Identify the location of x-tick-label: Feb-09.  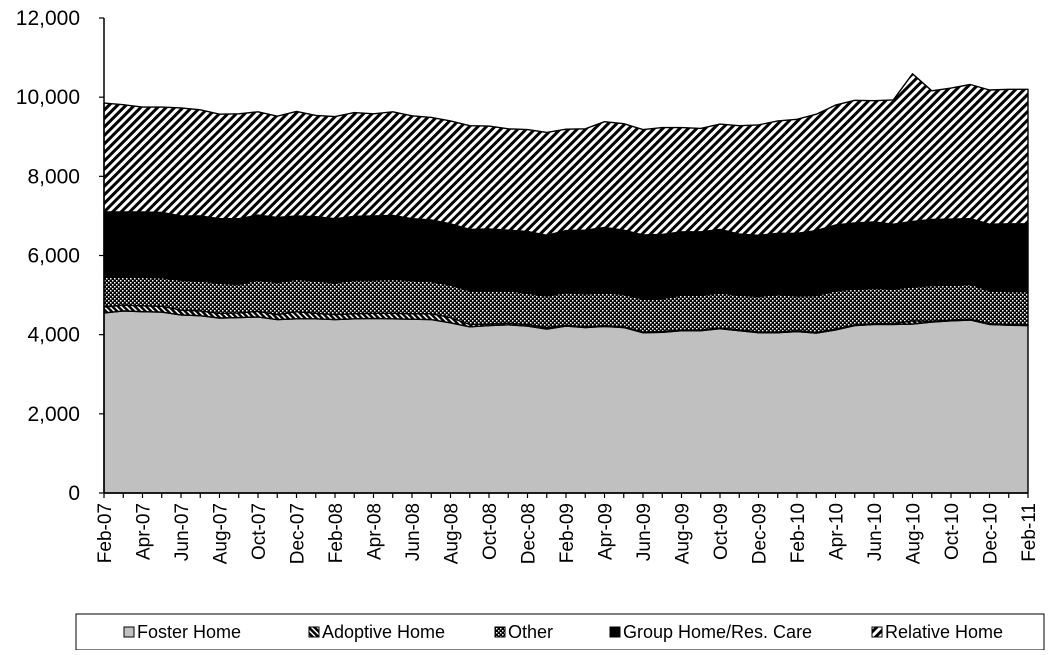
(567, 533).